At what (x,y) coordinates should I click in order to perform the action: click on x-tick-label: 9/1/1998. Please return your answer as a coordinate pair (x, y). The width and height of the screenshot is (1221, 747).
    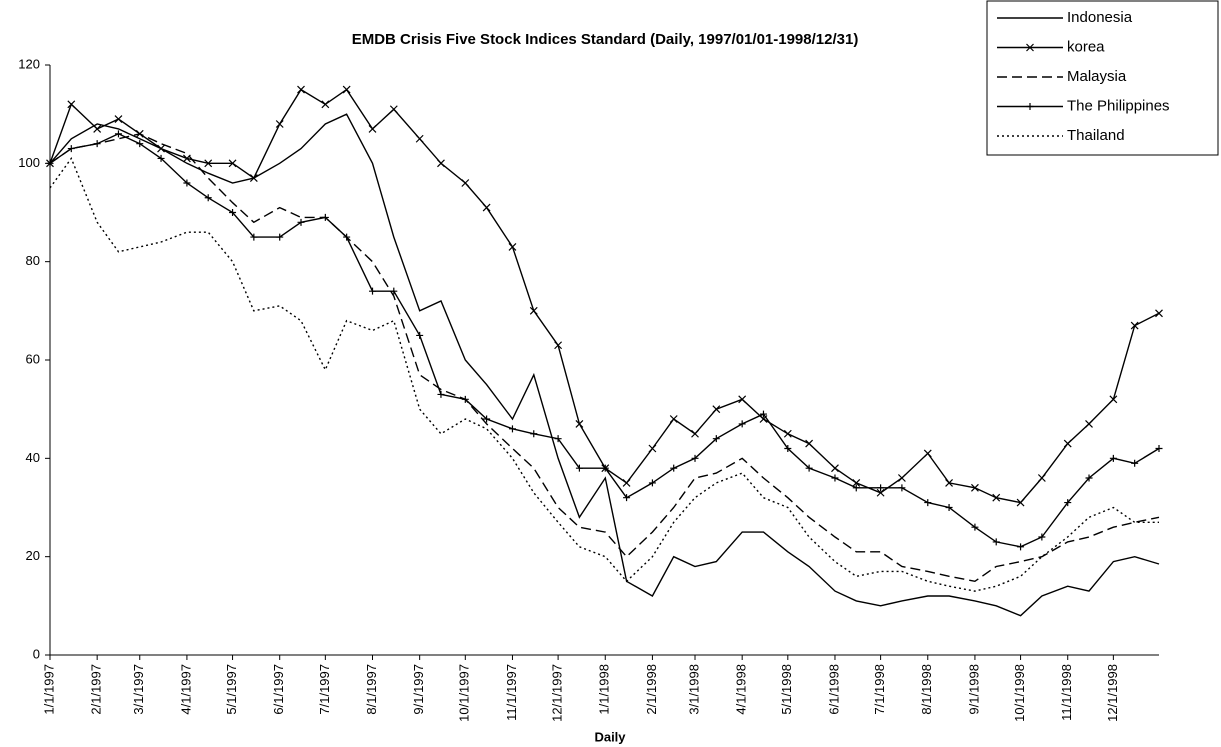
    Looking at the image, I should click on (973, 689).